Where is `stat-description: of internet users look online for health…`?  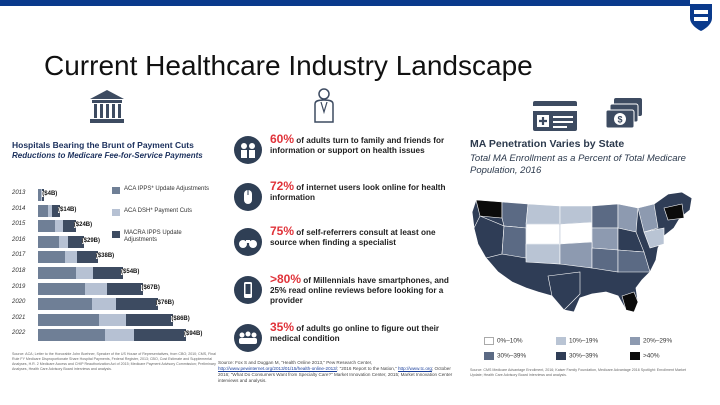 stat-description: of internet users look online for health… is located at coordinates (358, 192).